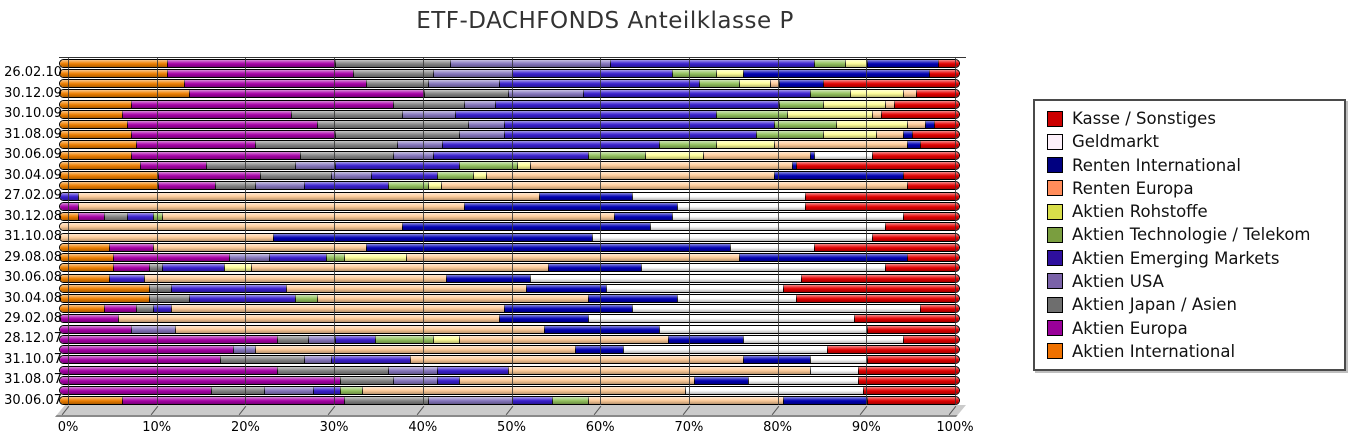  Describe the element at coordinates (866, 427) in the screenshot. I see `x-axis-tick-label: 90%` at that location.